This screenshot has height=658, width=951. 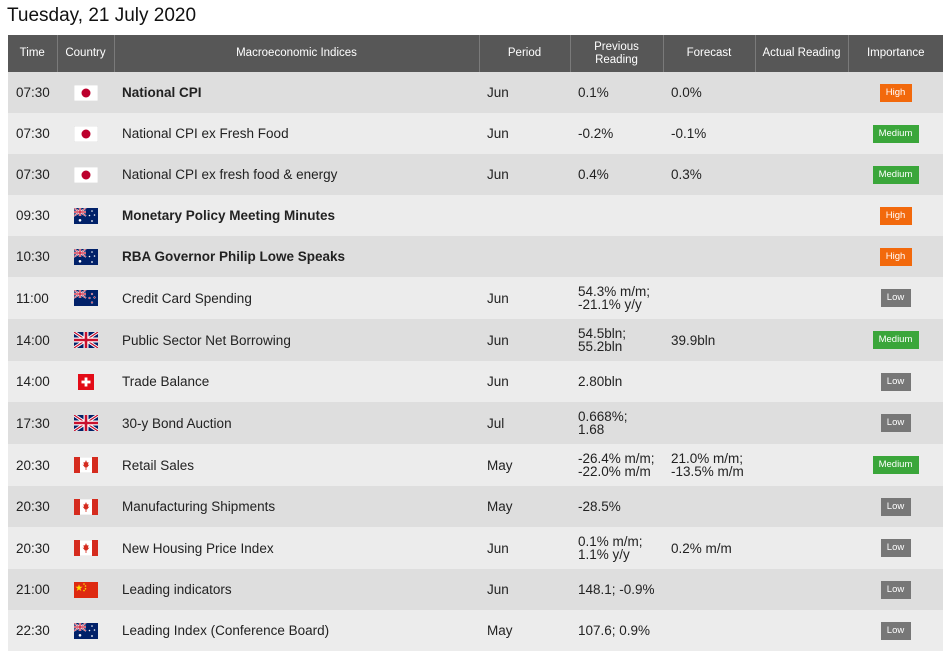 I want to click on forecast-cell: 0.3%, so click(x=709, y=174).